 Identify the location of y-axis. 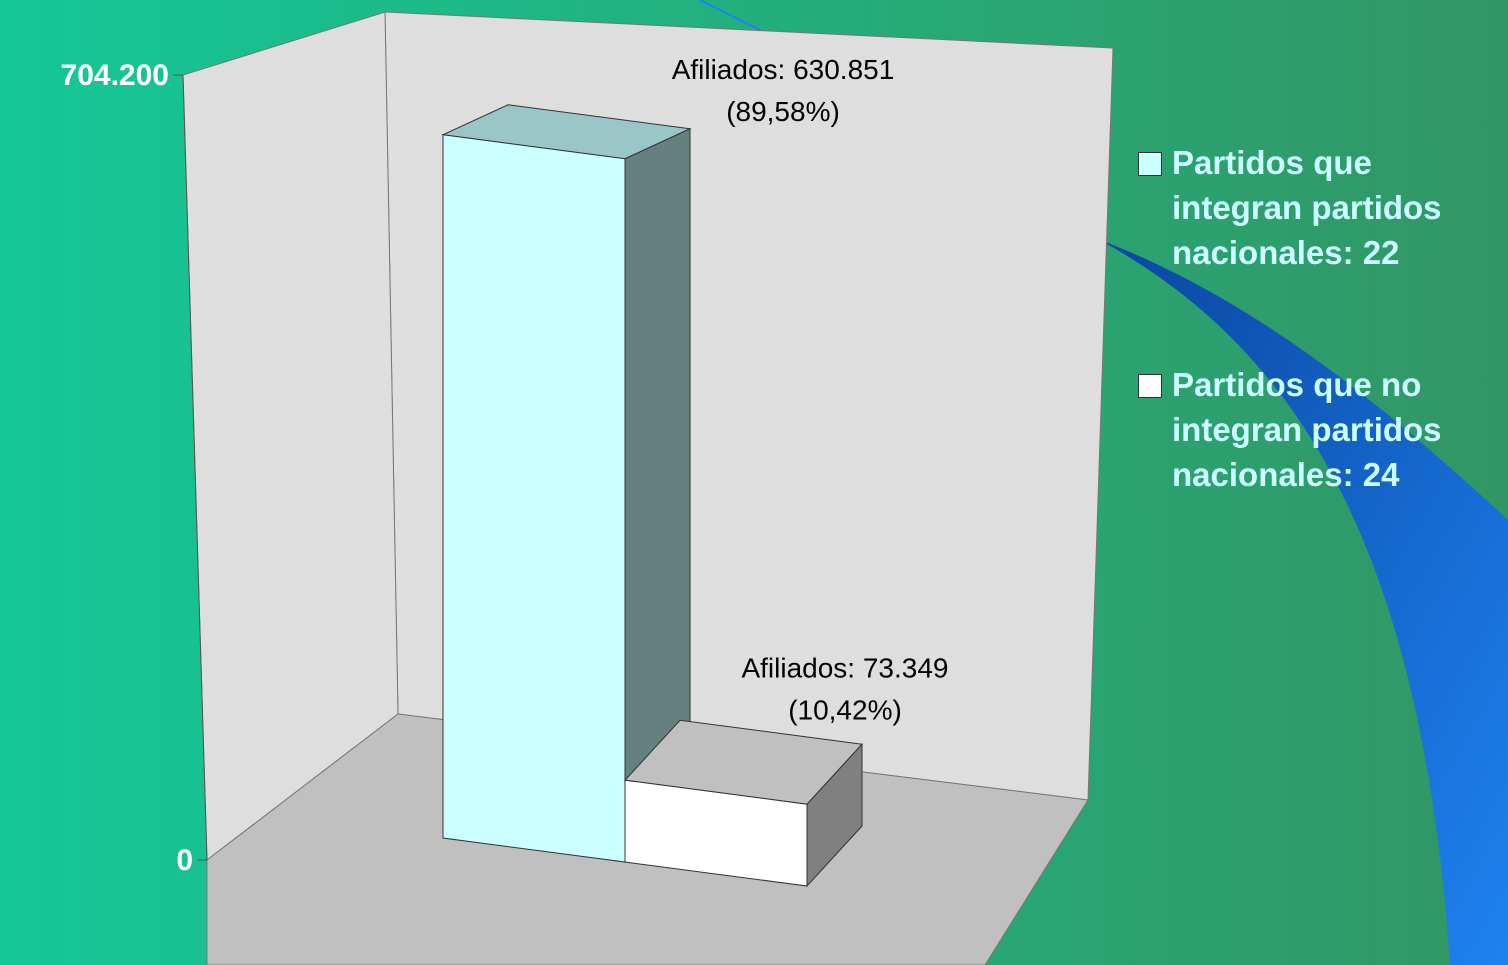
(195, 467).